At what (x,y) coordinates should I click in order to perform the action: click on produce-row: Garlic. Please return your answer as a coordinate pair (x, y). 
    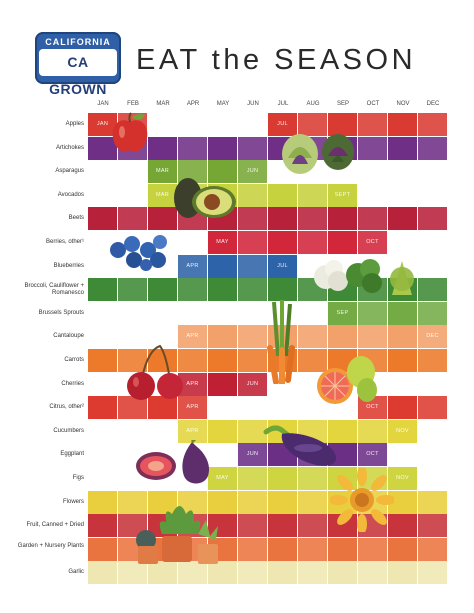
    Looking at the image, I should click on (237, 573).